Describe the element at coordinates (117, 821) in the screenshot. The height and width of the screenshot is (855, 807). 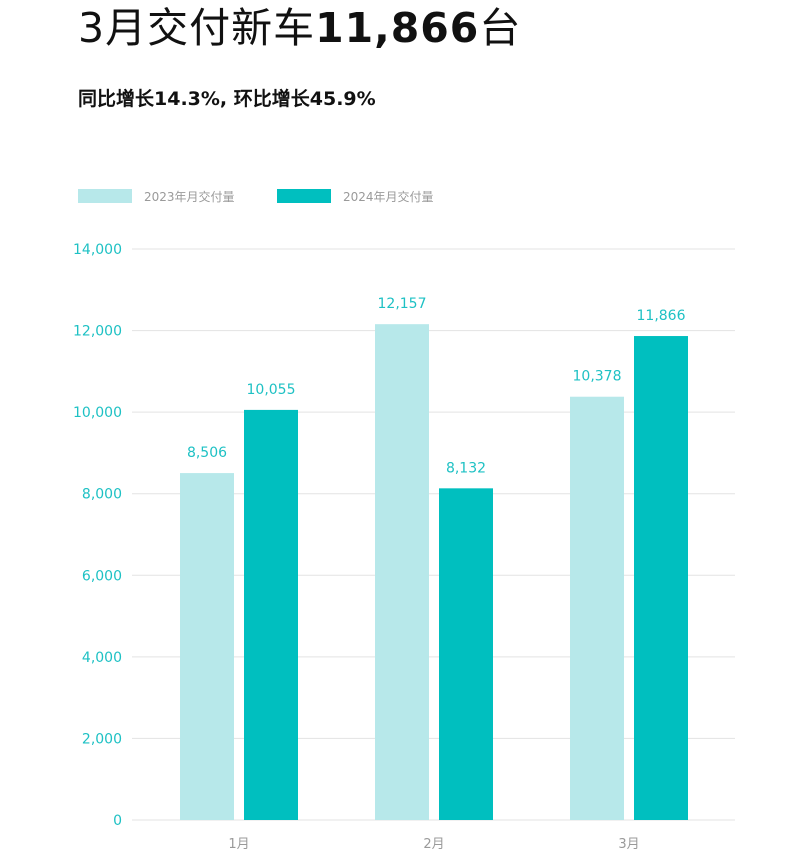
I see `y-tick-label: 0` at that location.